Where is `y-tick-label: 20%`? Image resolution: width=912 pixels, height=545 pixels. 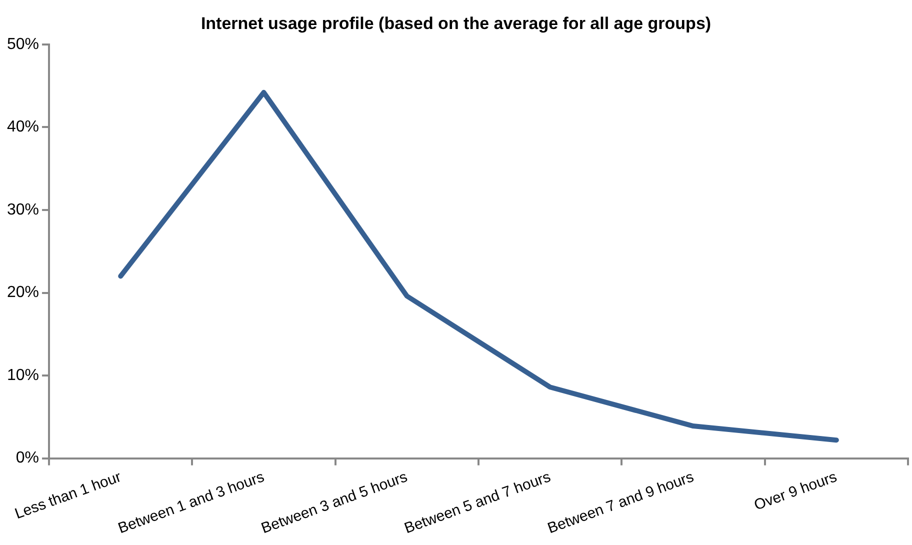 y-tick-label: 20% is located at coordinates (23, 293).